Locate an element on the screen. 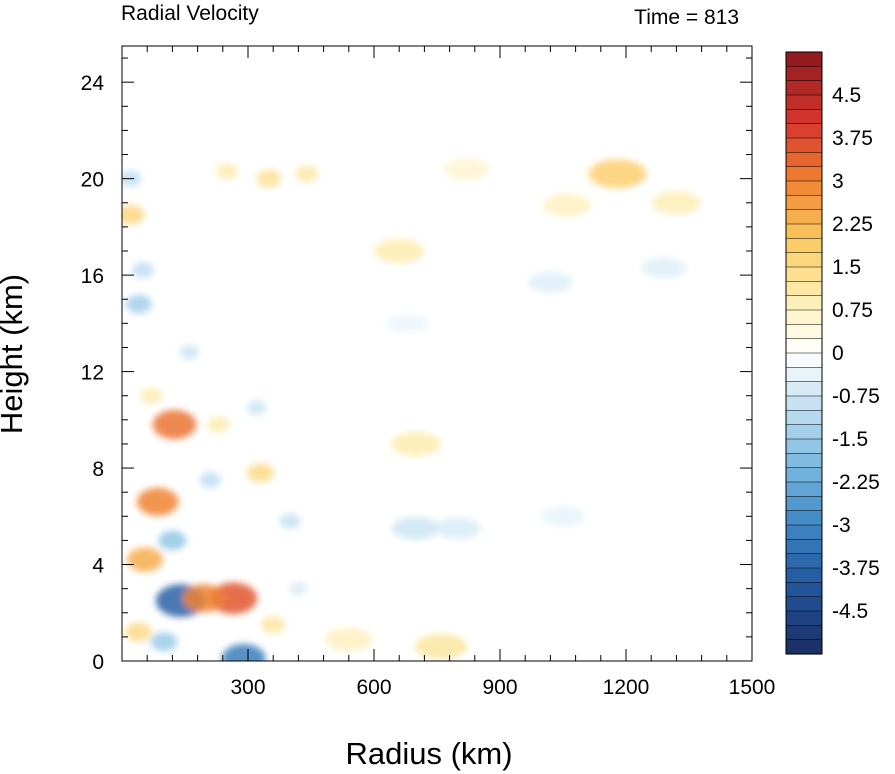 The width and height of the screenshot is (895, 774). colorbar-tick-label: -4.5 is located at coordinates (850, 611).